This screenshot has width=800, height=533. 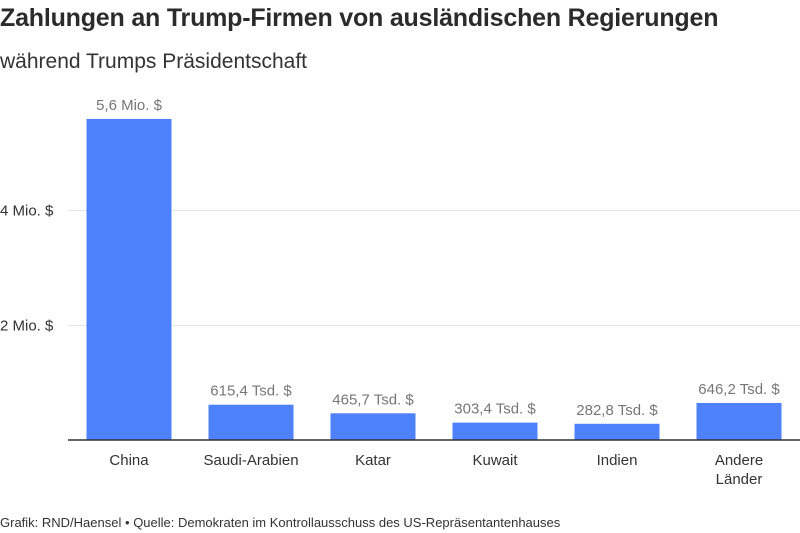 What do you see at coordinates (129, 460) in the screenshot?
I see `x-tick-label: China` at bounding box center [129, 460].